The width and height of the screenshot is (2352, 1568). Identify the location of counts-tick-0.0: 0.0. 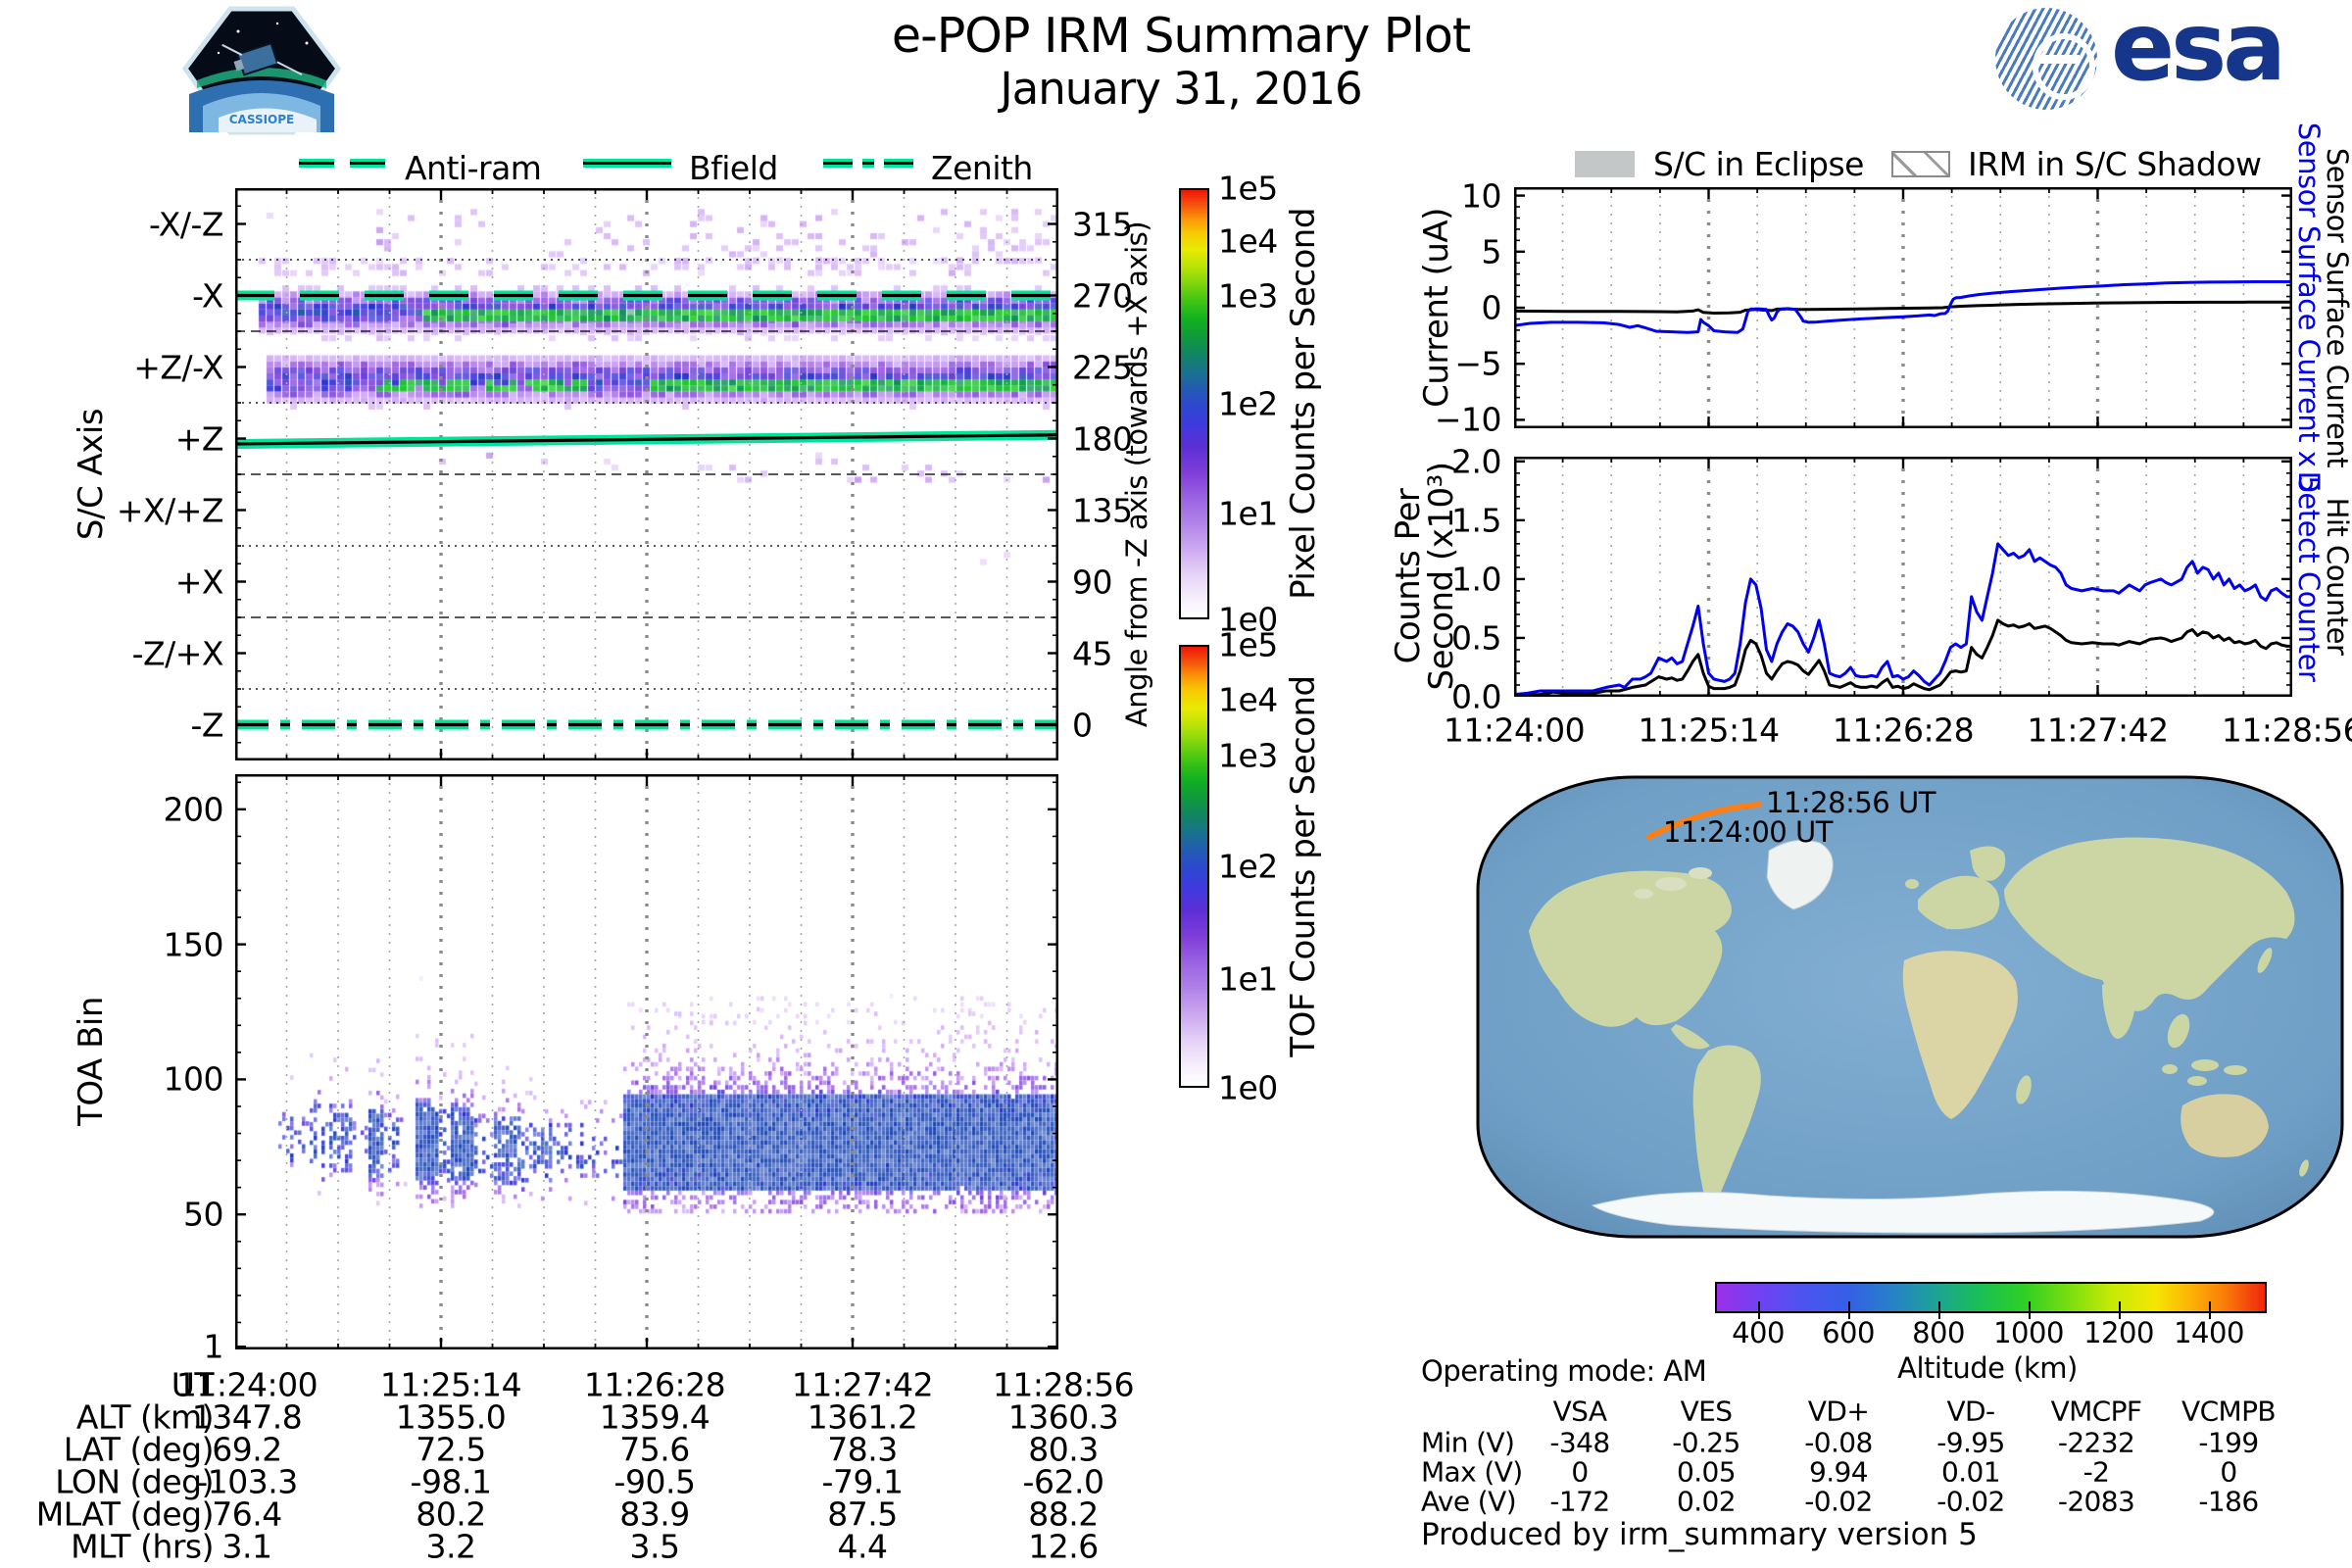
(1476, 696).